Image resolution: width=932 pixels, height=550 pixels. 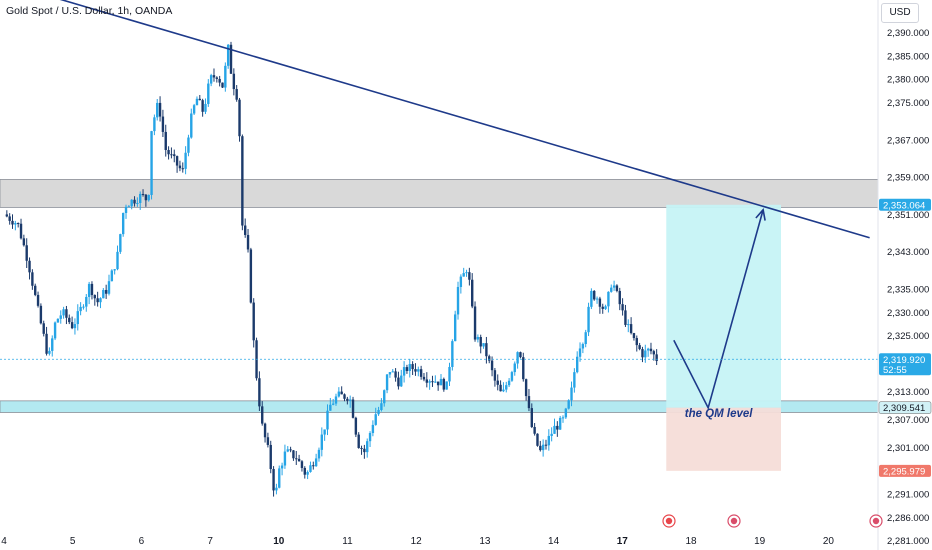 I want to click on projection-path, so click(x=718, y=310).